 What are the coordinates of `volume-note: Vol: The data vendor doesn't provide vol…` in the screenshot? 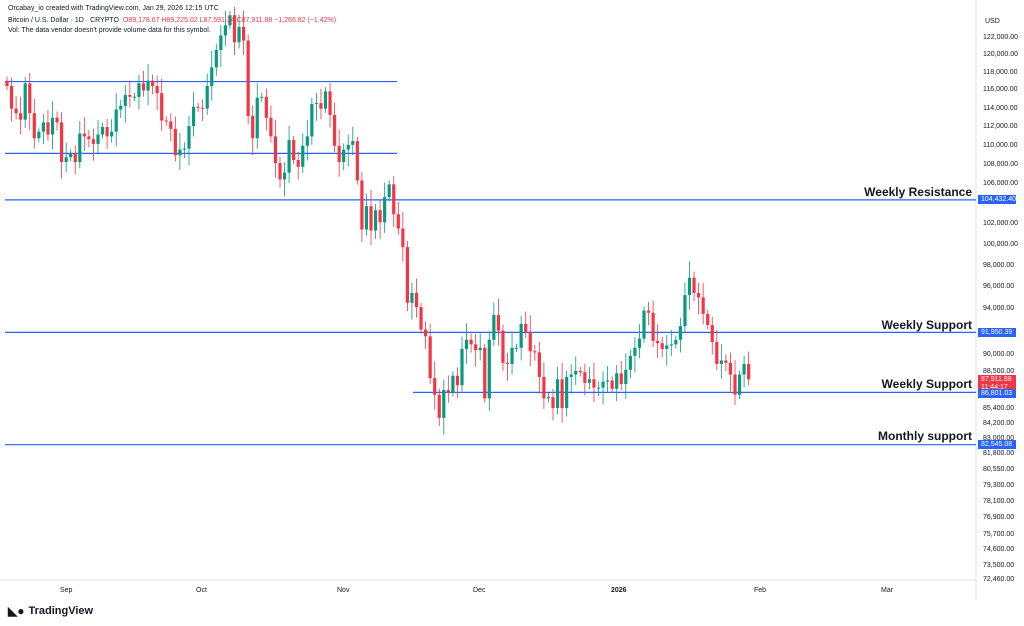 It's located at (109, 30).